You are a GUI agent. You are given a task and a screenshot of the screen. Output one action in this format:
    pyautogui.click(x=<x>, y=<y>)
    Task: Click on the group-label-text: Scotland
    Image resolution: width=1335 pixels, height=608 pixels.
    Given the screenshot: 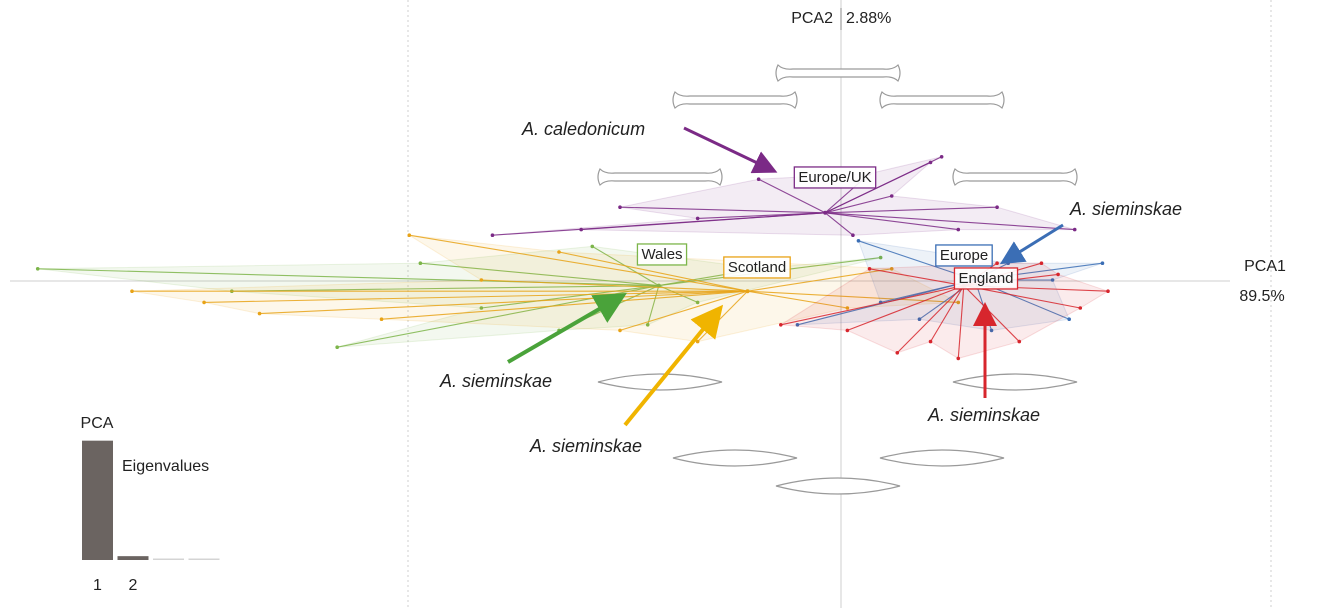 What is the action you would take?
    pyautogui.click(x=757, y=267)
    